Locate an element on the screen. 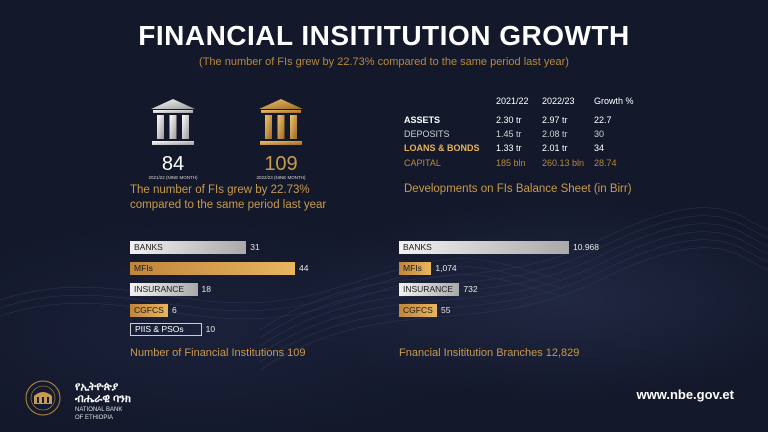 Image resolution: width=768 pixels, height=432 pixels. row-y2: 2.08 tr is located at coordinates (555, 134).